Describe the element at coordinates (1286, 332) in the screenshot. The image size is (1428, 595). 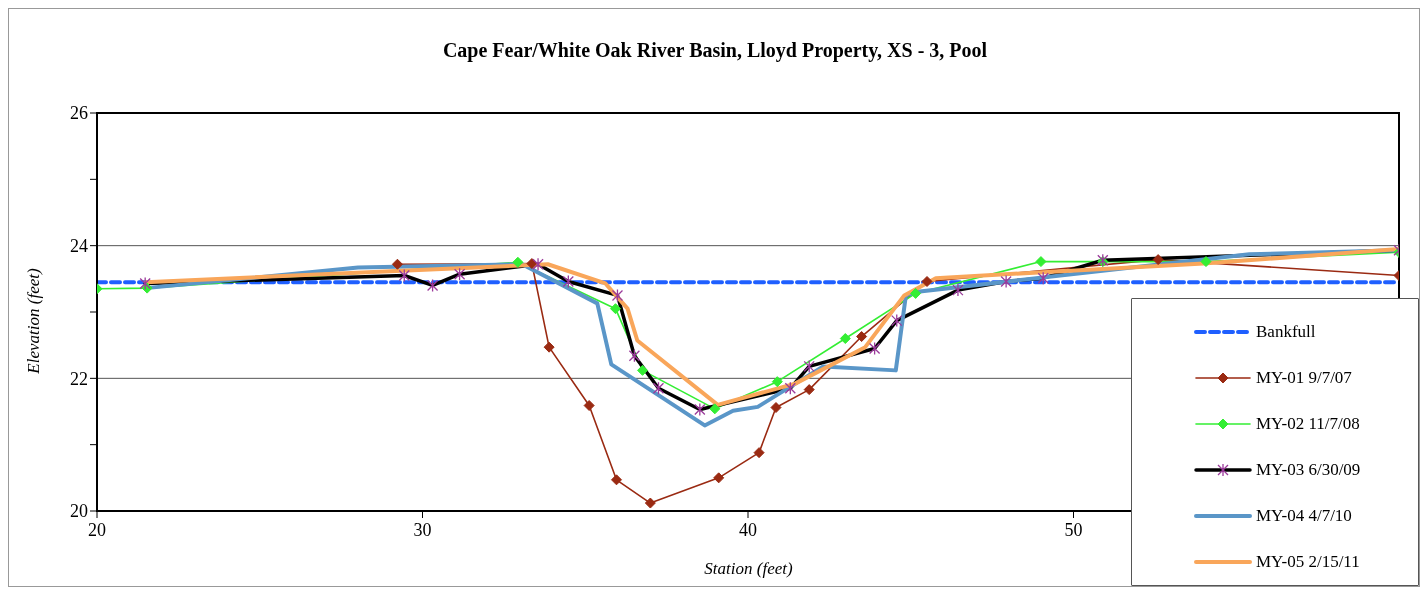
I see `legend-label: Bankfull` at that location.